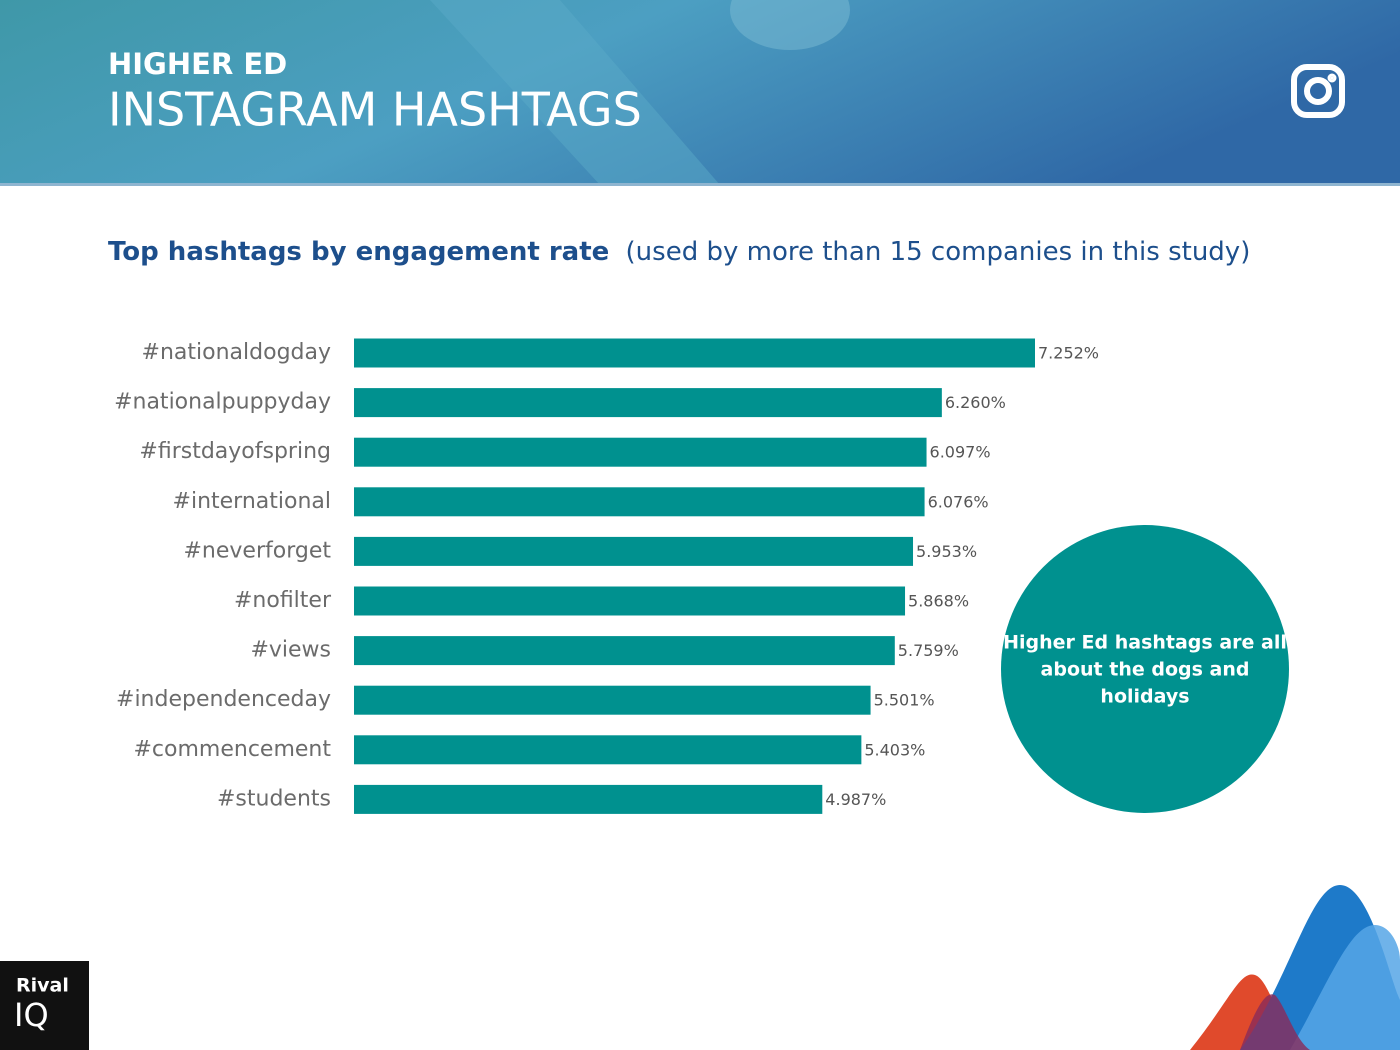  Describe the element at coordinates (928, 650) in the screenshot. I see `value-label: 5.759%` at that location.